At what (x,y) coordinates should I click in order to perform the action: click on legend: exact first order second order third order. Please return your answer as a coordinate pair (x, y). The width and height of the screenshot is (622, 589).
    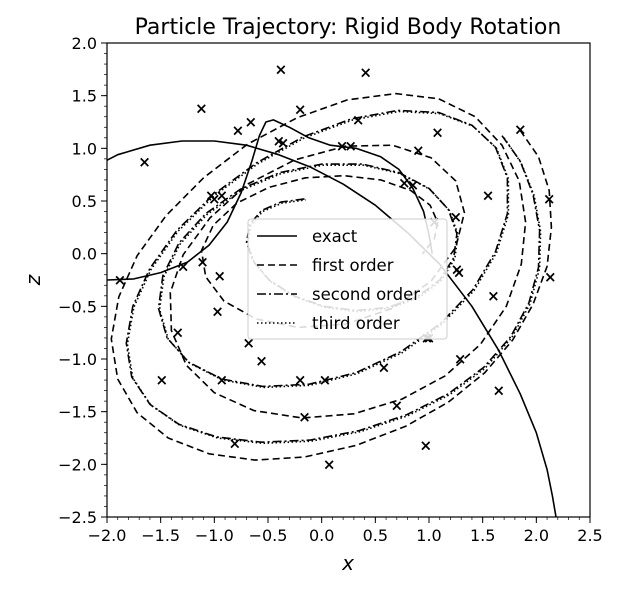
    Looking at the image, I should click on (347, 279).